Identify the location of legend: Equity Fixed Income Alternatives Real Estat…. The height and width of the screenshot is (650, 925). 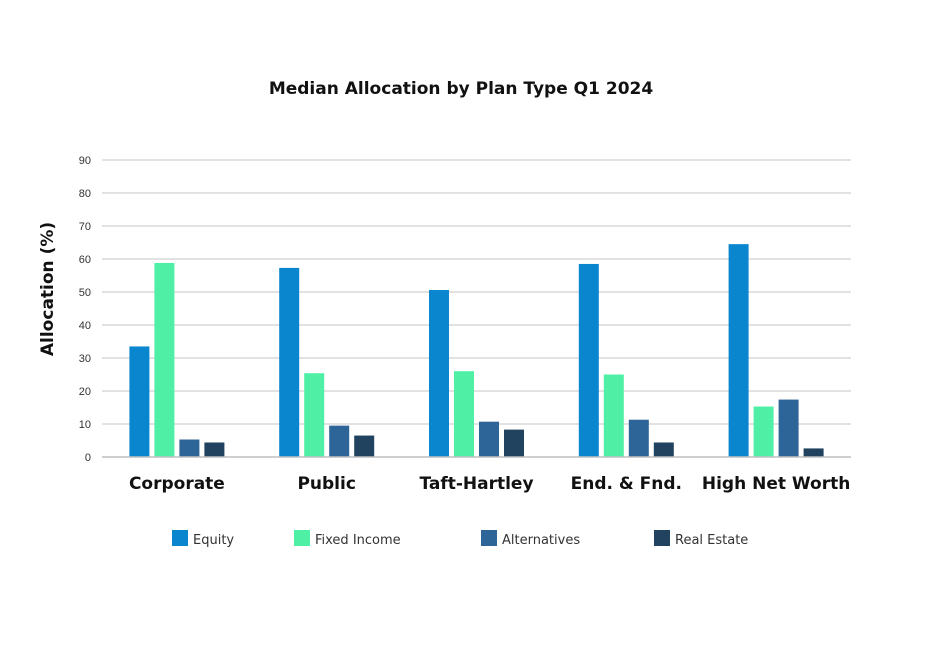
(460, 539).